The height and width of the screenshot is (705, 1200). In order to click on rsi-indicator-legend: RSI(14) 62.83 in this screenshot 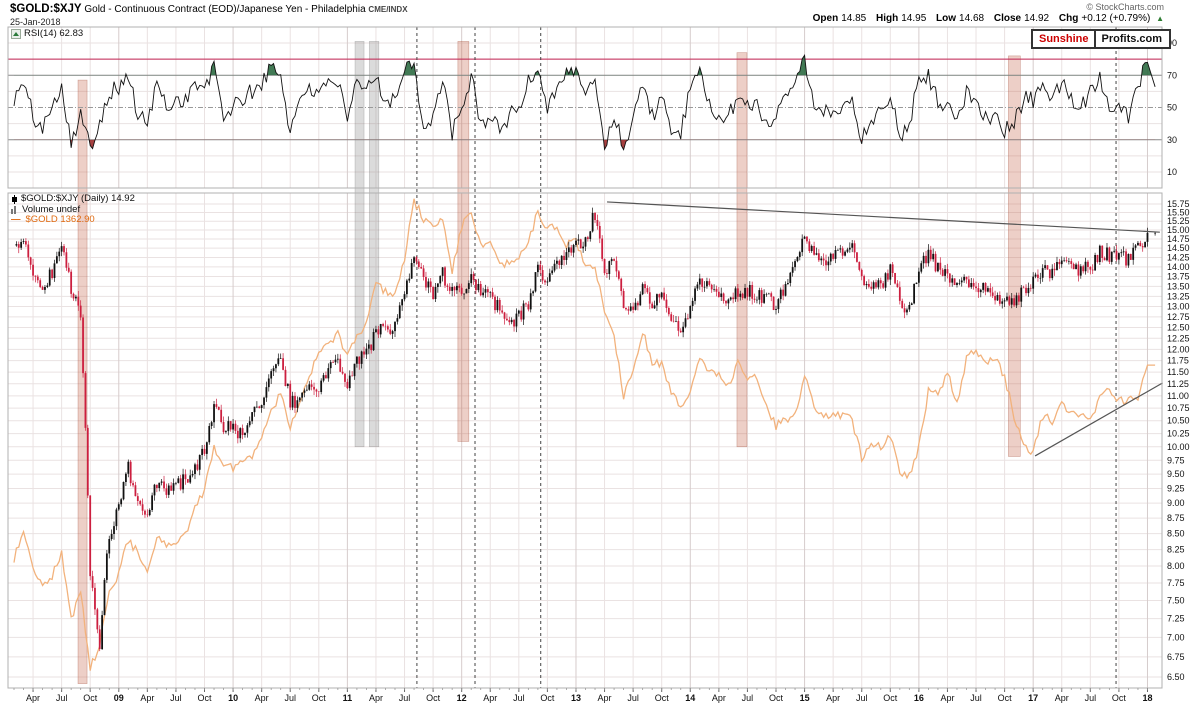, I will do `click(47, 33)`.